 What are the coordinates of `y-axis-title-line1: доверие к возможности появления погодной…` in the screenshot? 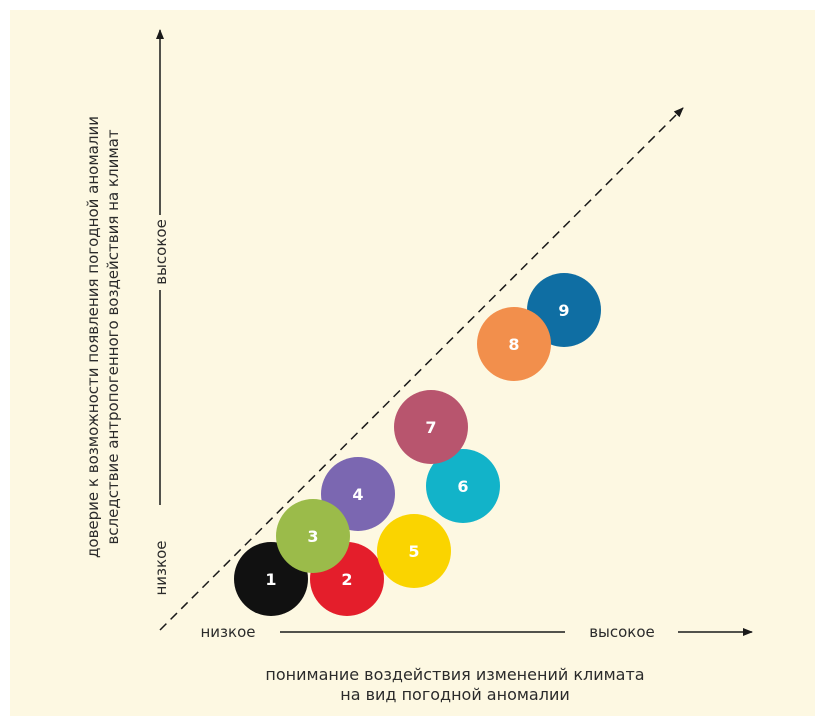 It's located at (93, 337).